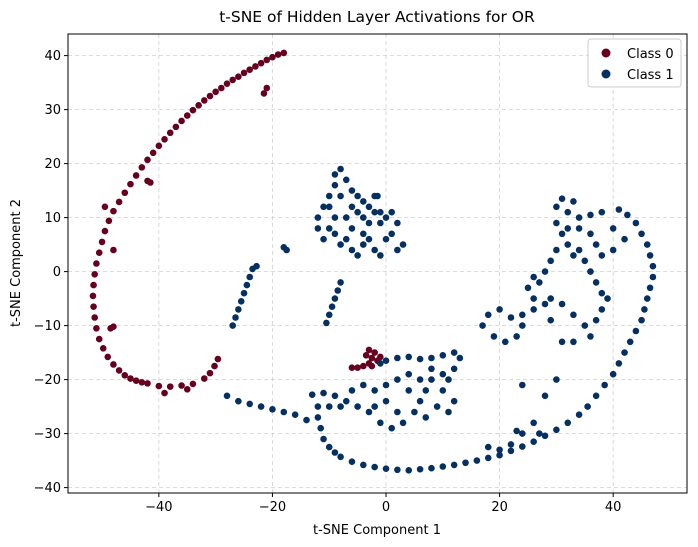 The width and height of the screenshot is (698, 547). I want to click on legend-label-class-1: Class 1, so click(650, 75).